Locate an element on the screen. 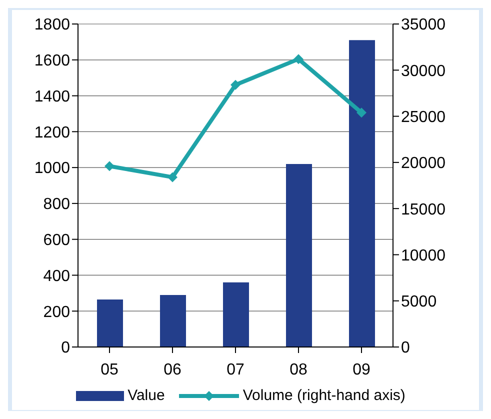 The width and height of the screenshot is (491, 419). x-tick-label: 08 is located at coordinates (299, 369).